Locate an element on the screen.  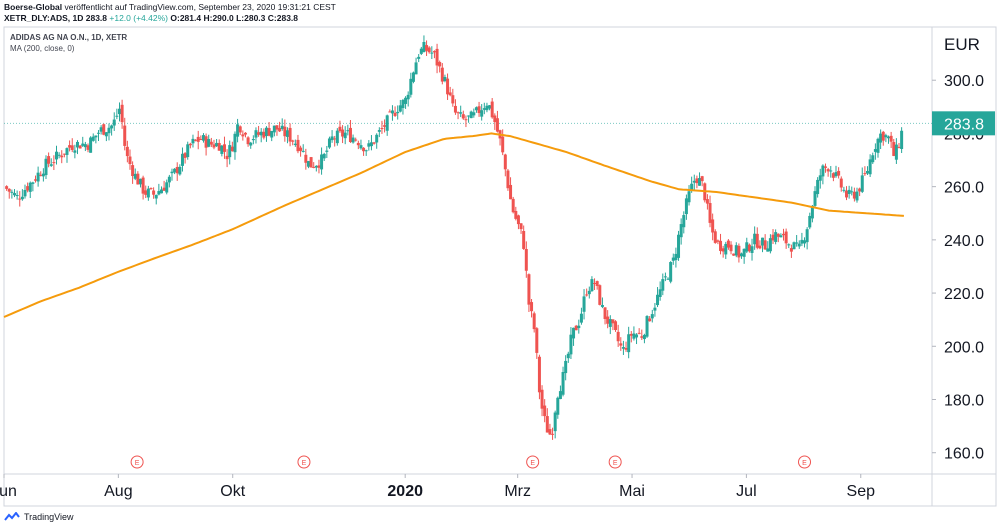
x-tick-label: 2020 is located at coordinates (405, 491).